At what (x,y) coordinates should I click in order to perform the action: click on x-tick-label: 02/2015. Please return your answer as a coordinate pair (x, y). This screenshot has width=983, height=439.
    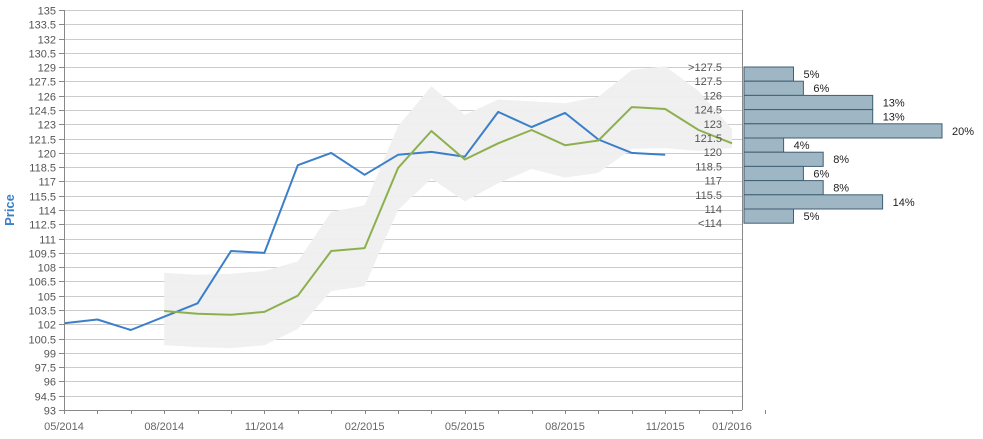
    Looking at the image, I should click on (365, 427).